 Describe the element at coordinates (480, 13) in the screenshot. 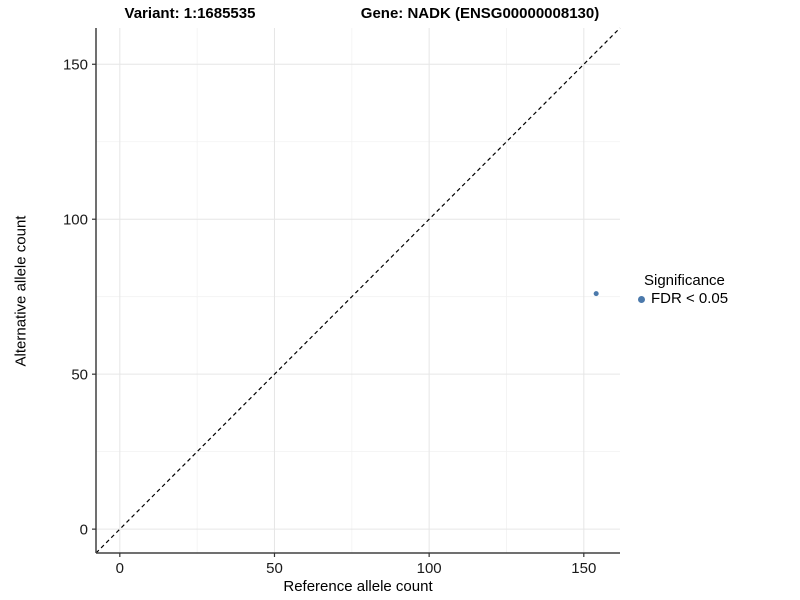

I see `title-gene: Gene: NADK (ENSG00000008130)` at that location.